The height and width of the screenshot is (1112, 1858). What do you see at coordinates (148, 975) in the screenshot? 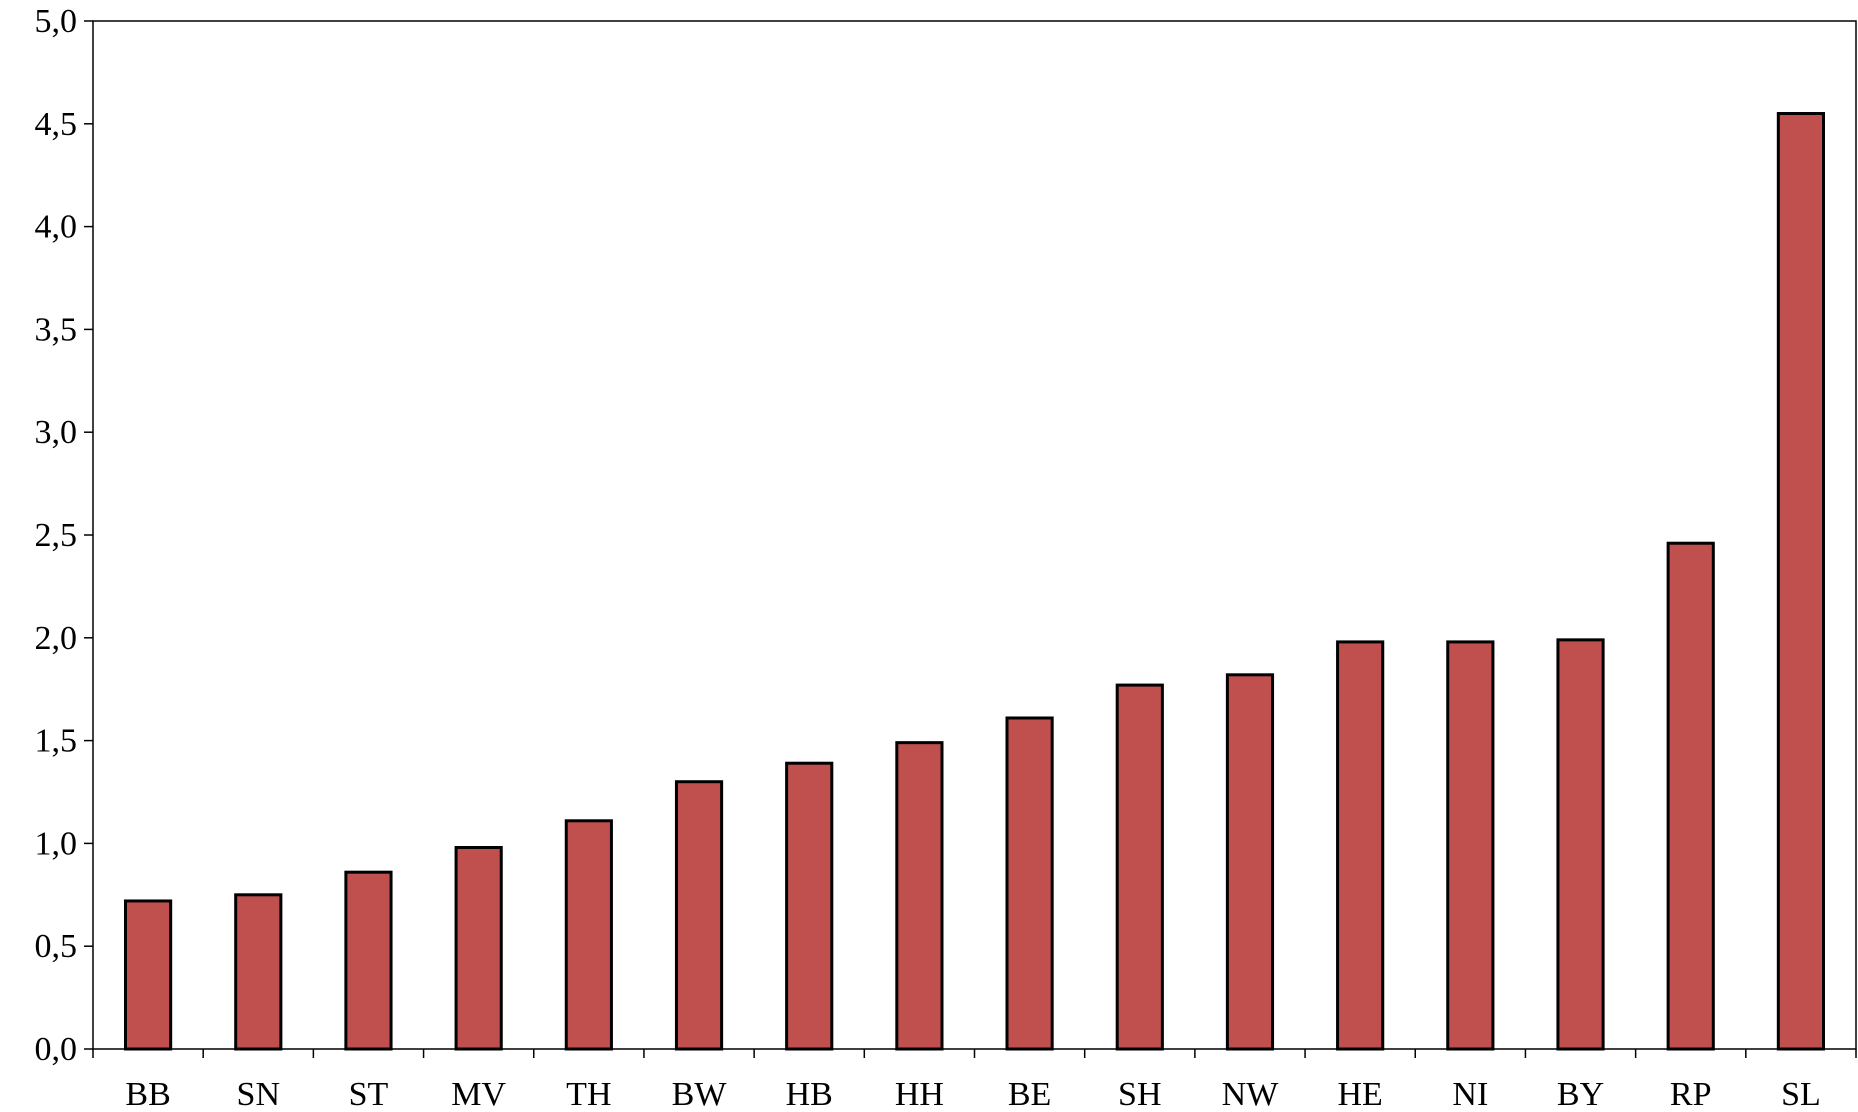
I see `bar-bb` at bounding box center [148, 975].